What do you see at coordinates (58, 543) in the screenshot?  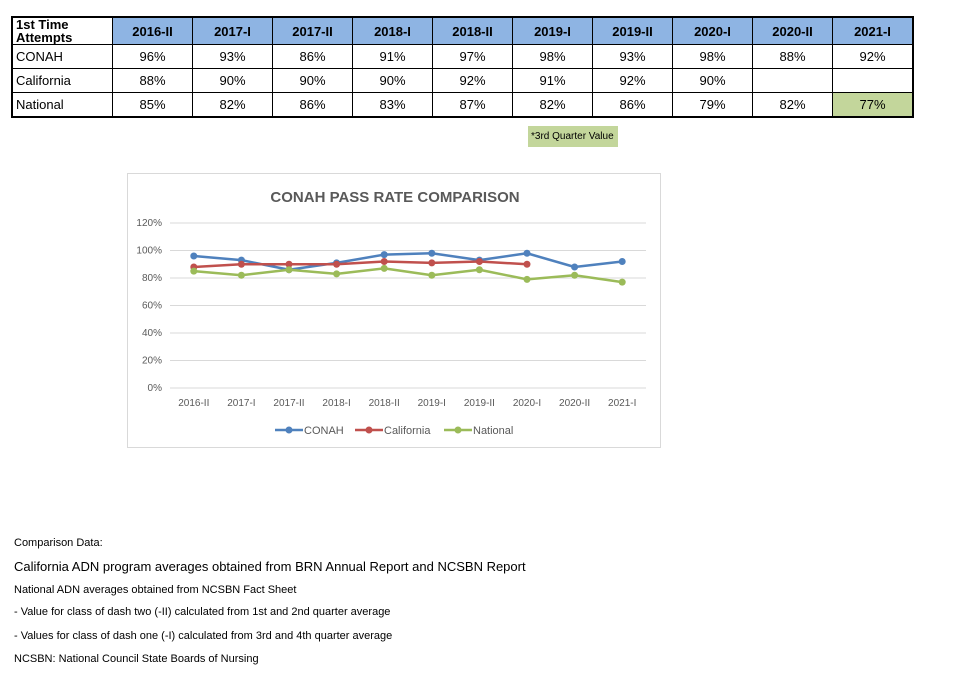 I see `footer-heading: Comparison Data:` at bounding box center [58, 543].